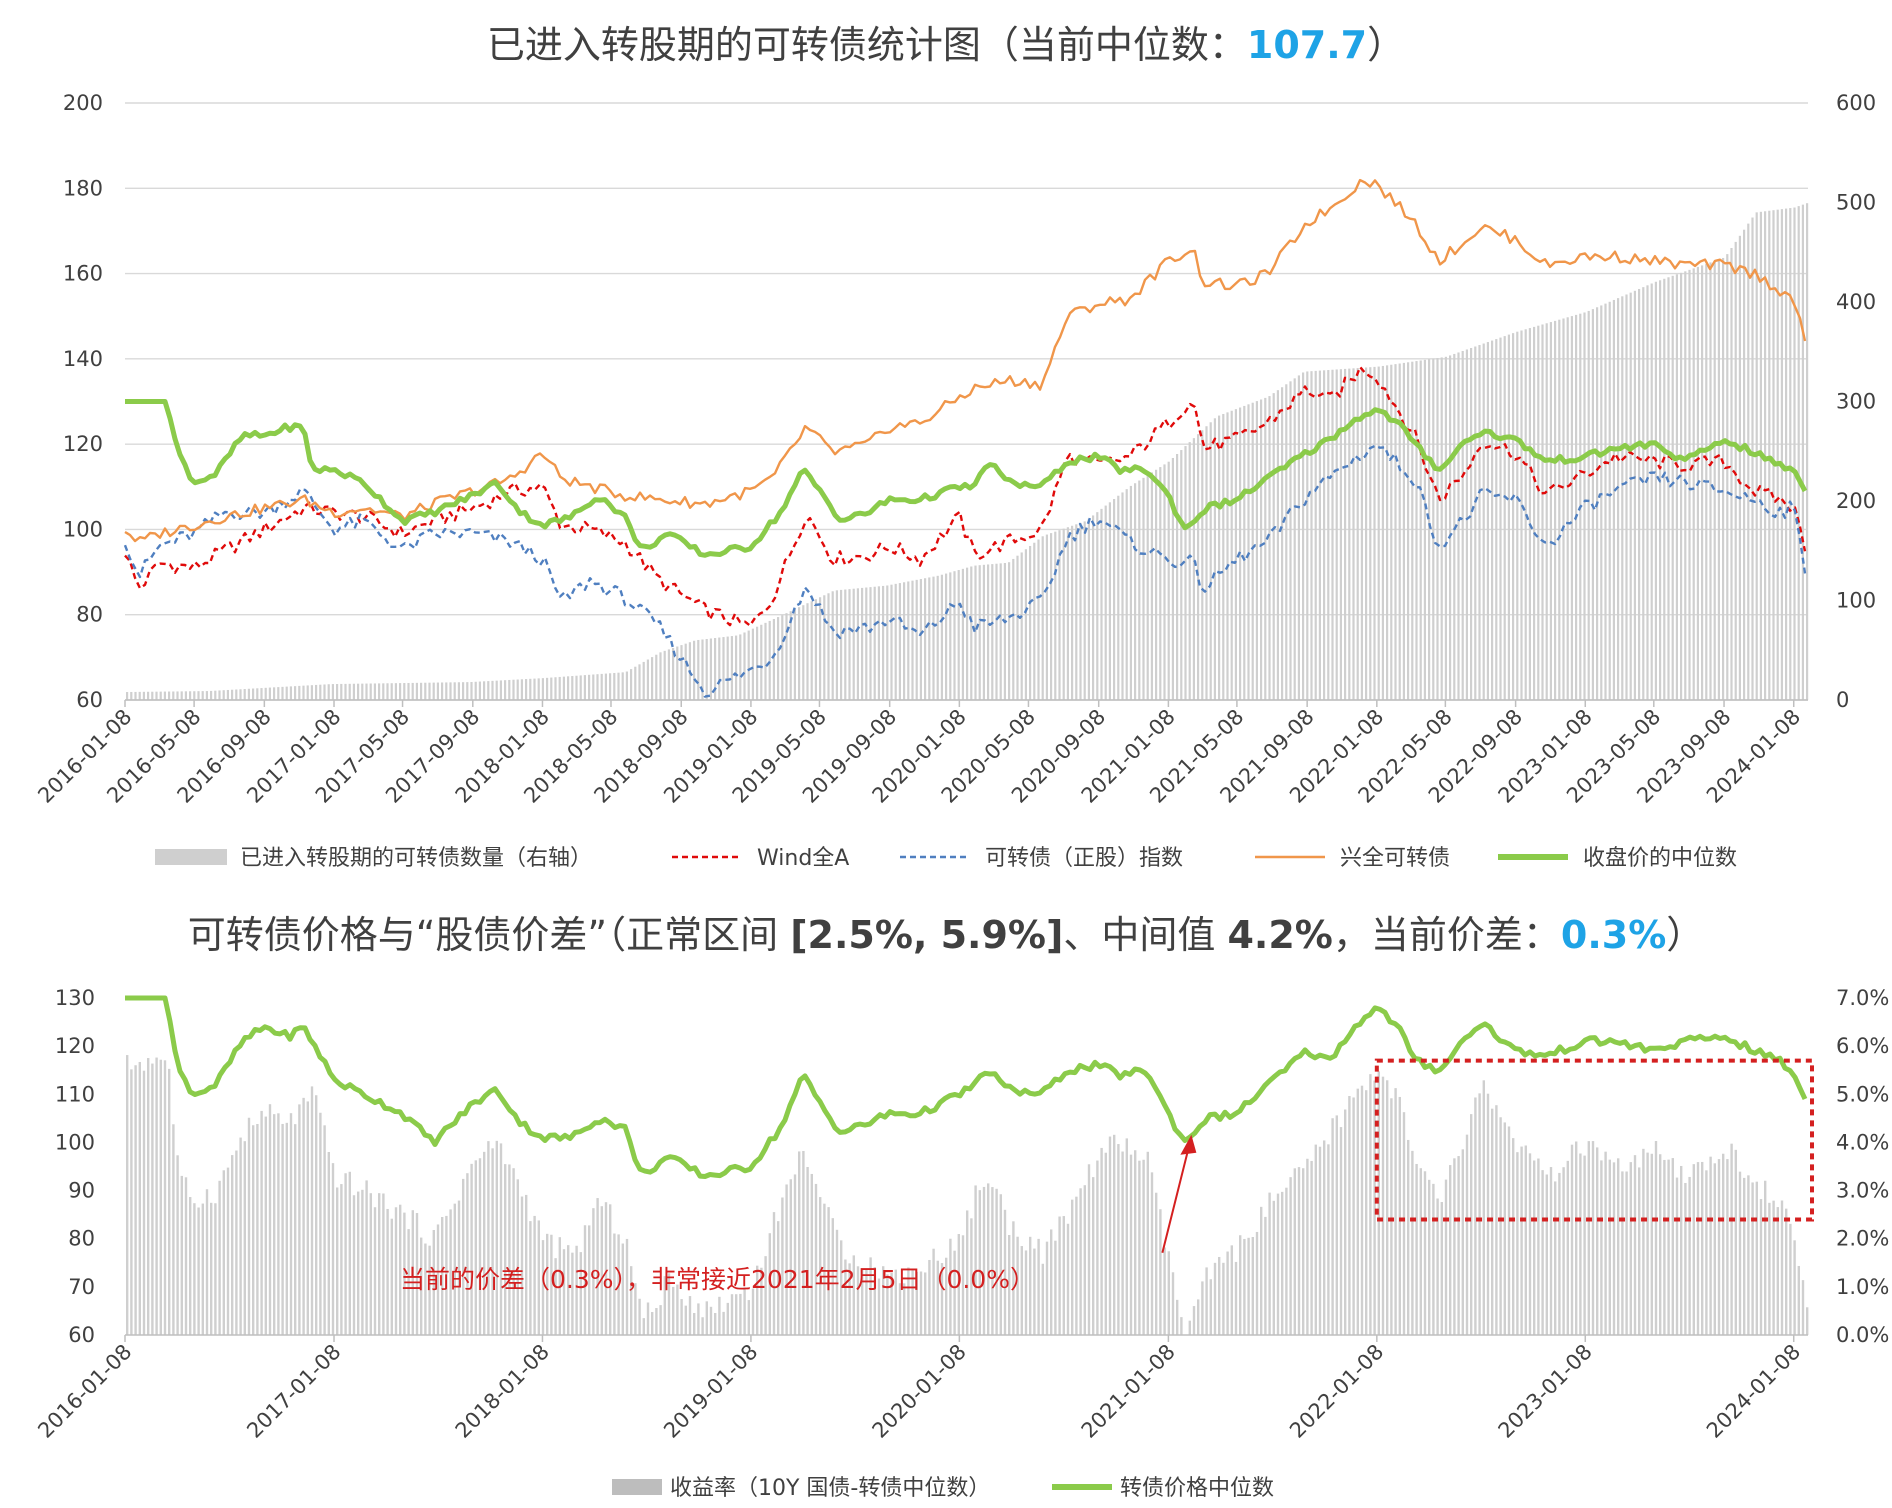 The width and height of the screenshot is (1892, 1508). I want to click on chart1-bond-index-line, so click(965, 571).